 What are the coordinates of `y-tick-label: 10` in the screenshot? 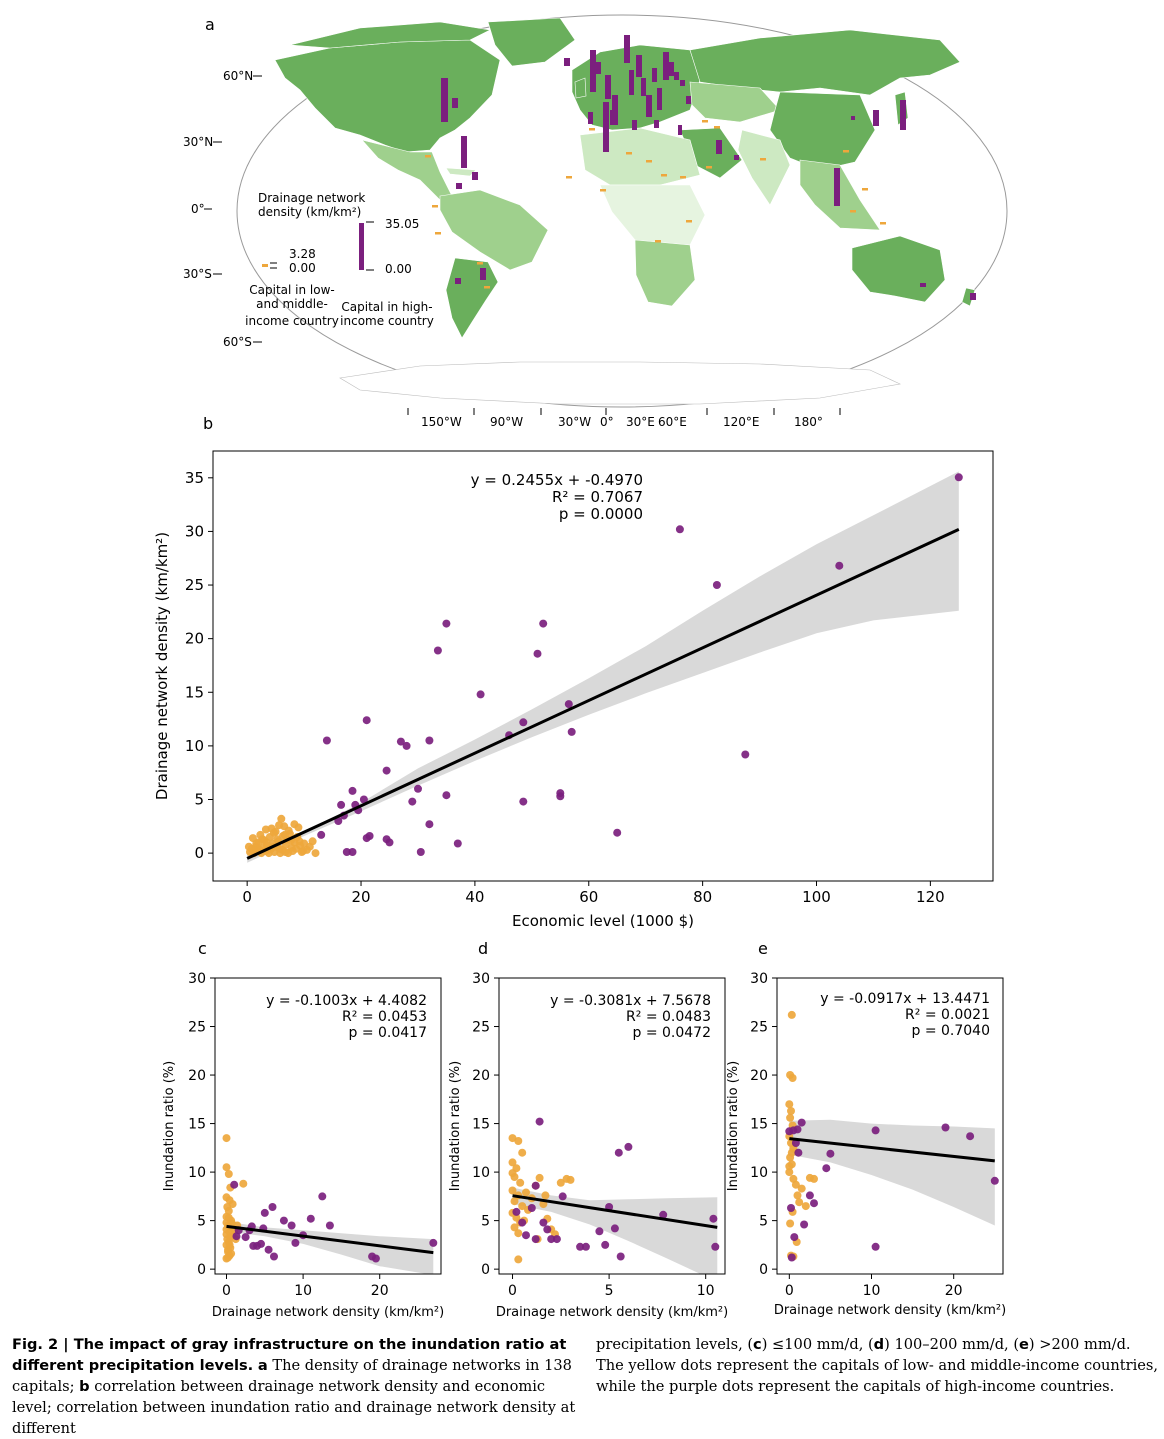 It's located at (481, 1173).